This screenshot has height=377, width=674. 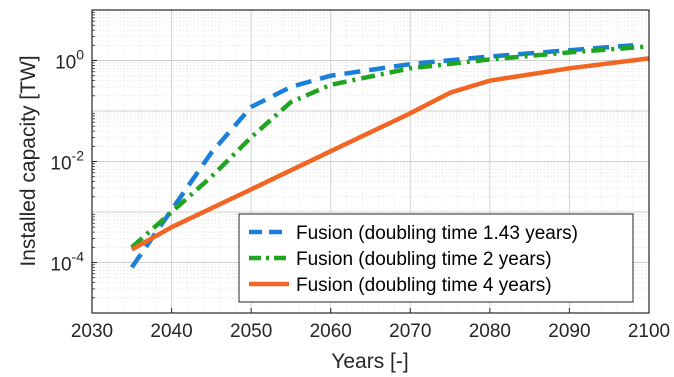 I want to click on y-tick-label: 10⁰, so click(x=69, y=60).